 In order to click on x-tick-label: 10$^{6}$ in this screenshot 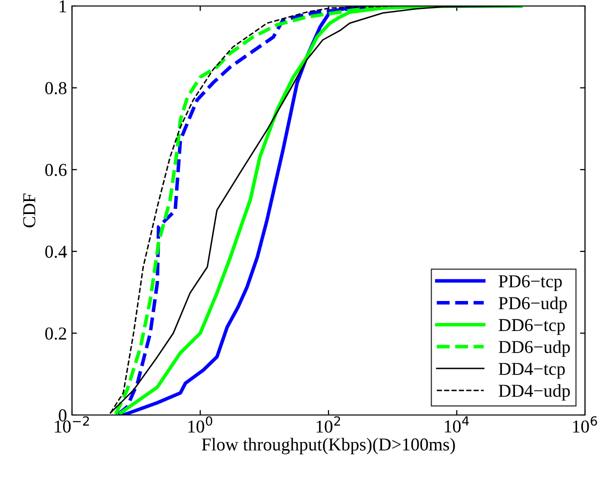, I will do `click(585, 424)`.